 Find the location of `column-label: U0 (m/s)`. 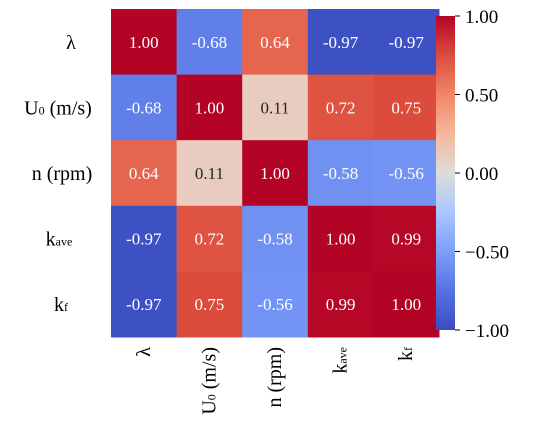

column-label: U0 (m/s) is located at coordinates (209, 381).